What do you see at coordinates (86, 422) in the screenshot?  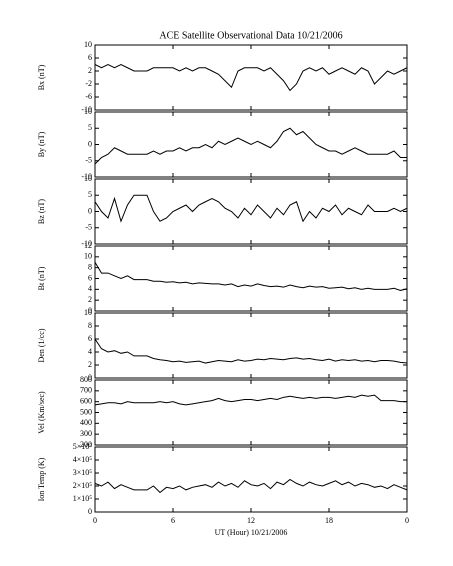 I see `y-tick-label: 400` at bounding box center [86, 422].